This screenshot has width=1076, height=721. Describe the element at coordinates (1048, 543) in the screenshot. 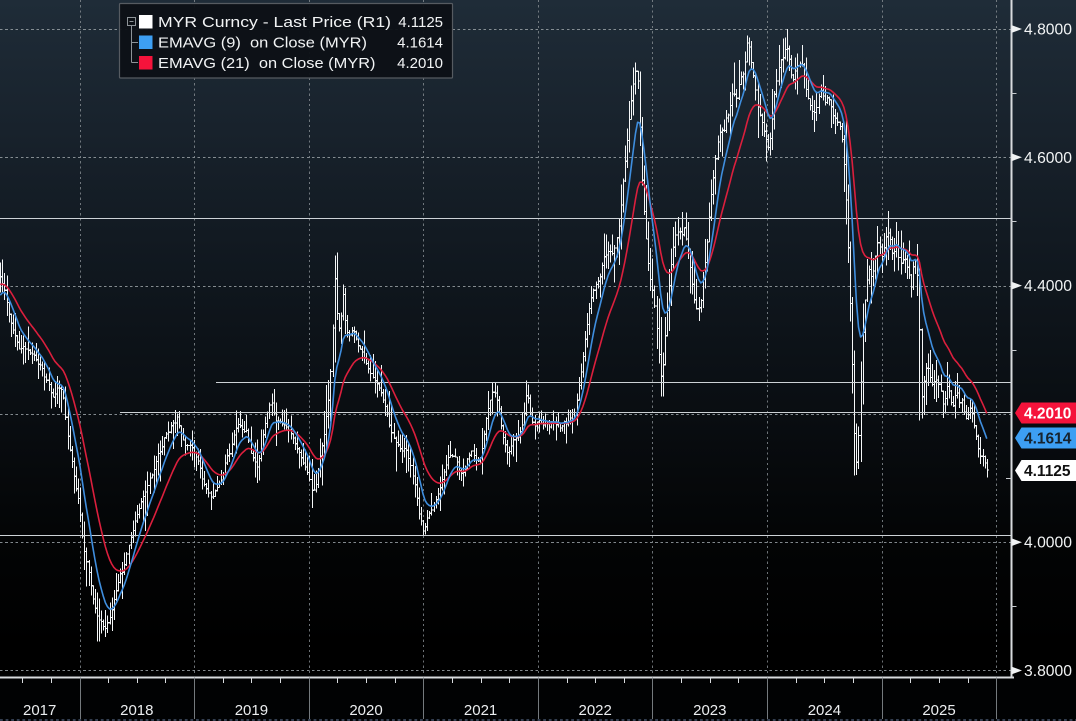

I see `svg-text: 4.0000` at that location.